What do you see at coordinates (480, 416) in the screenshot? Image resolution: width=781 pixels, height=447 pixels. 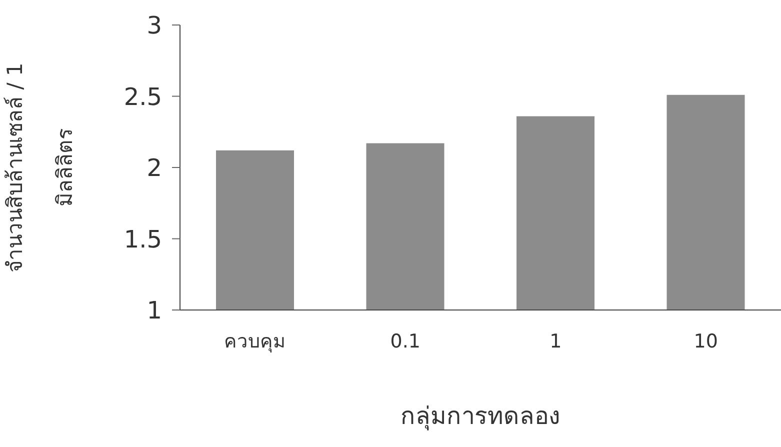 I see `x-axis-title: กลุ่มการทดลอง` at bounding box center [480, 416].